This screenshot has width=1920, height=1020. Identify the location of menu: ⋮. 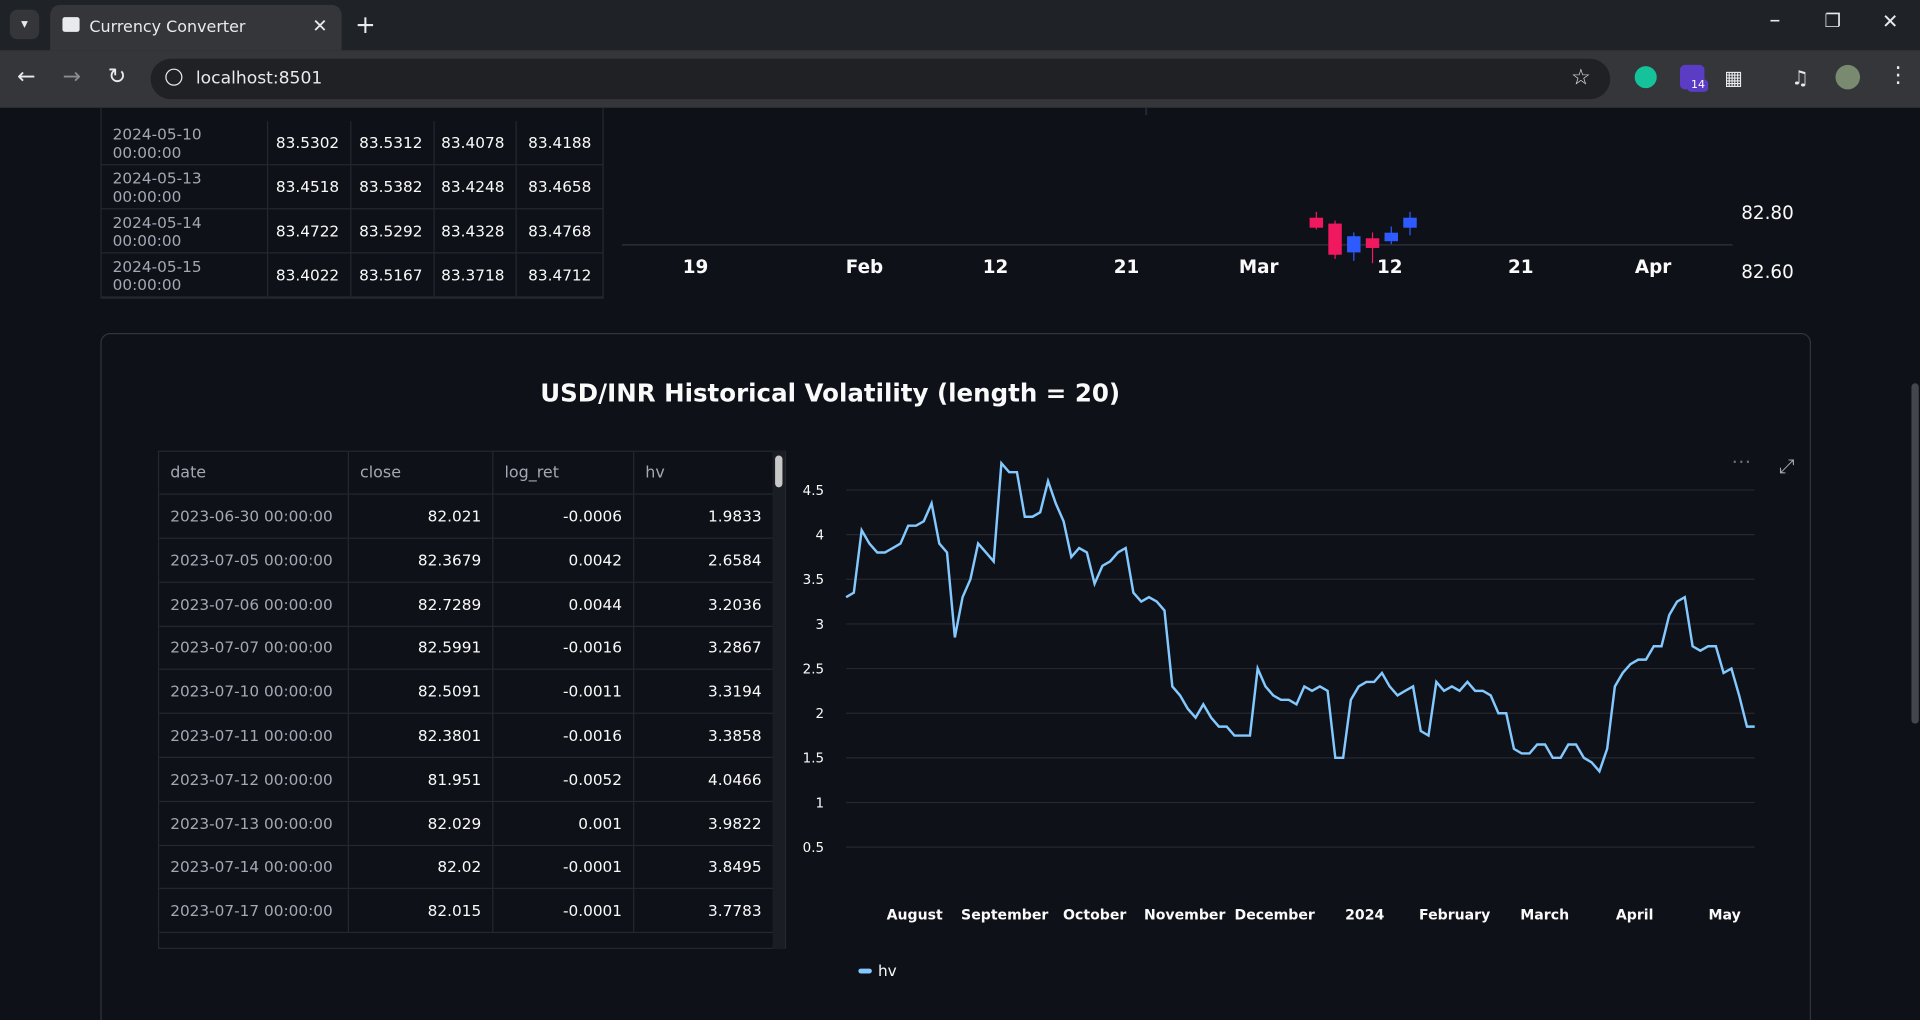
(1897, 75).